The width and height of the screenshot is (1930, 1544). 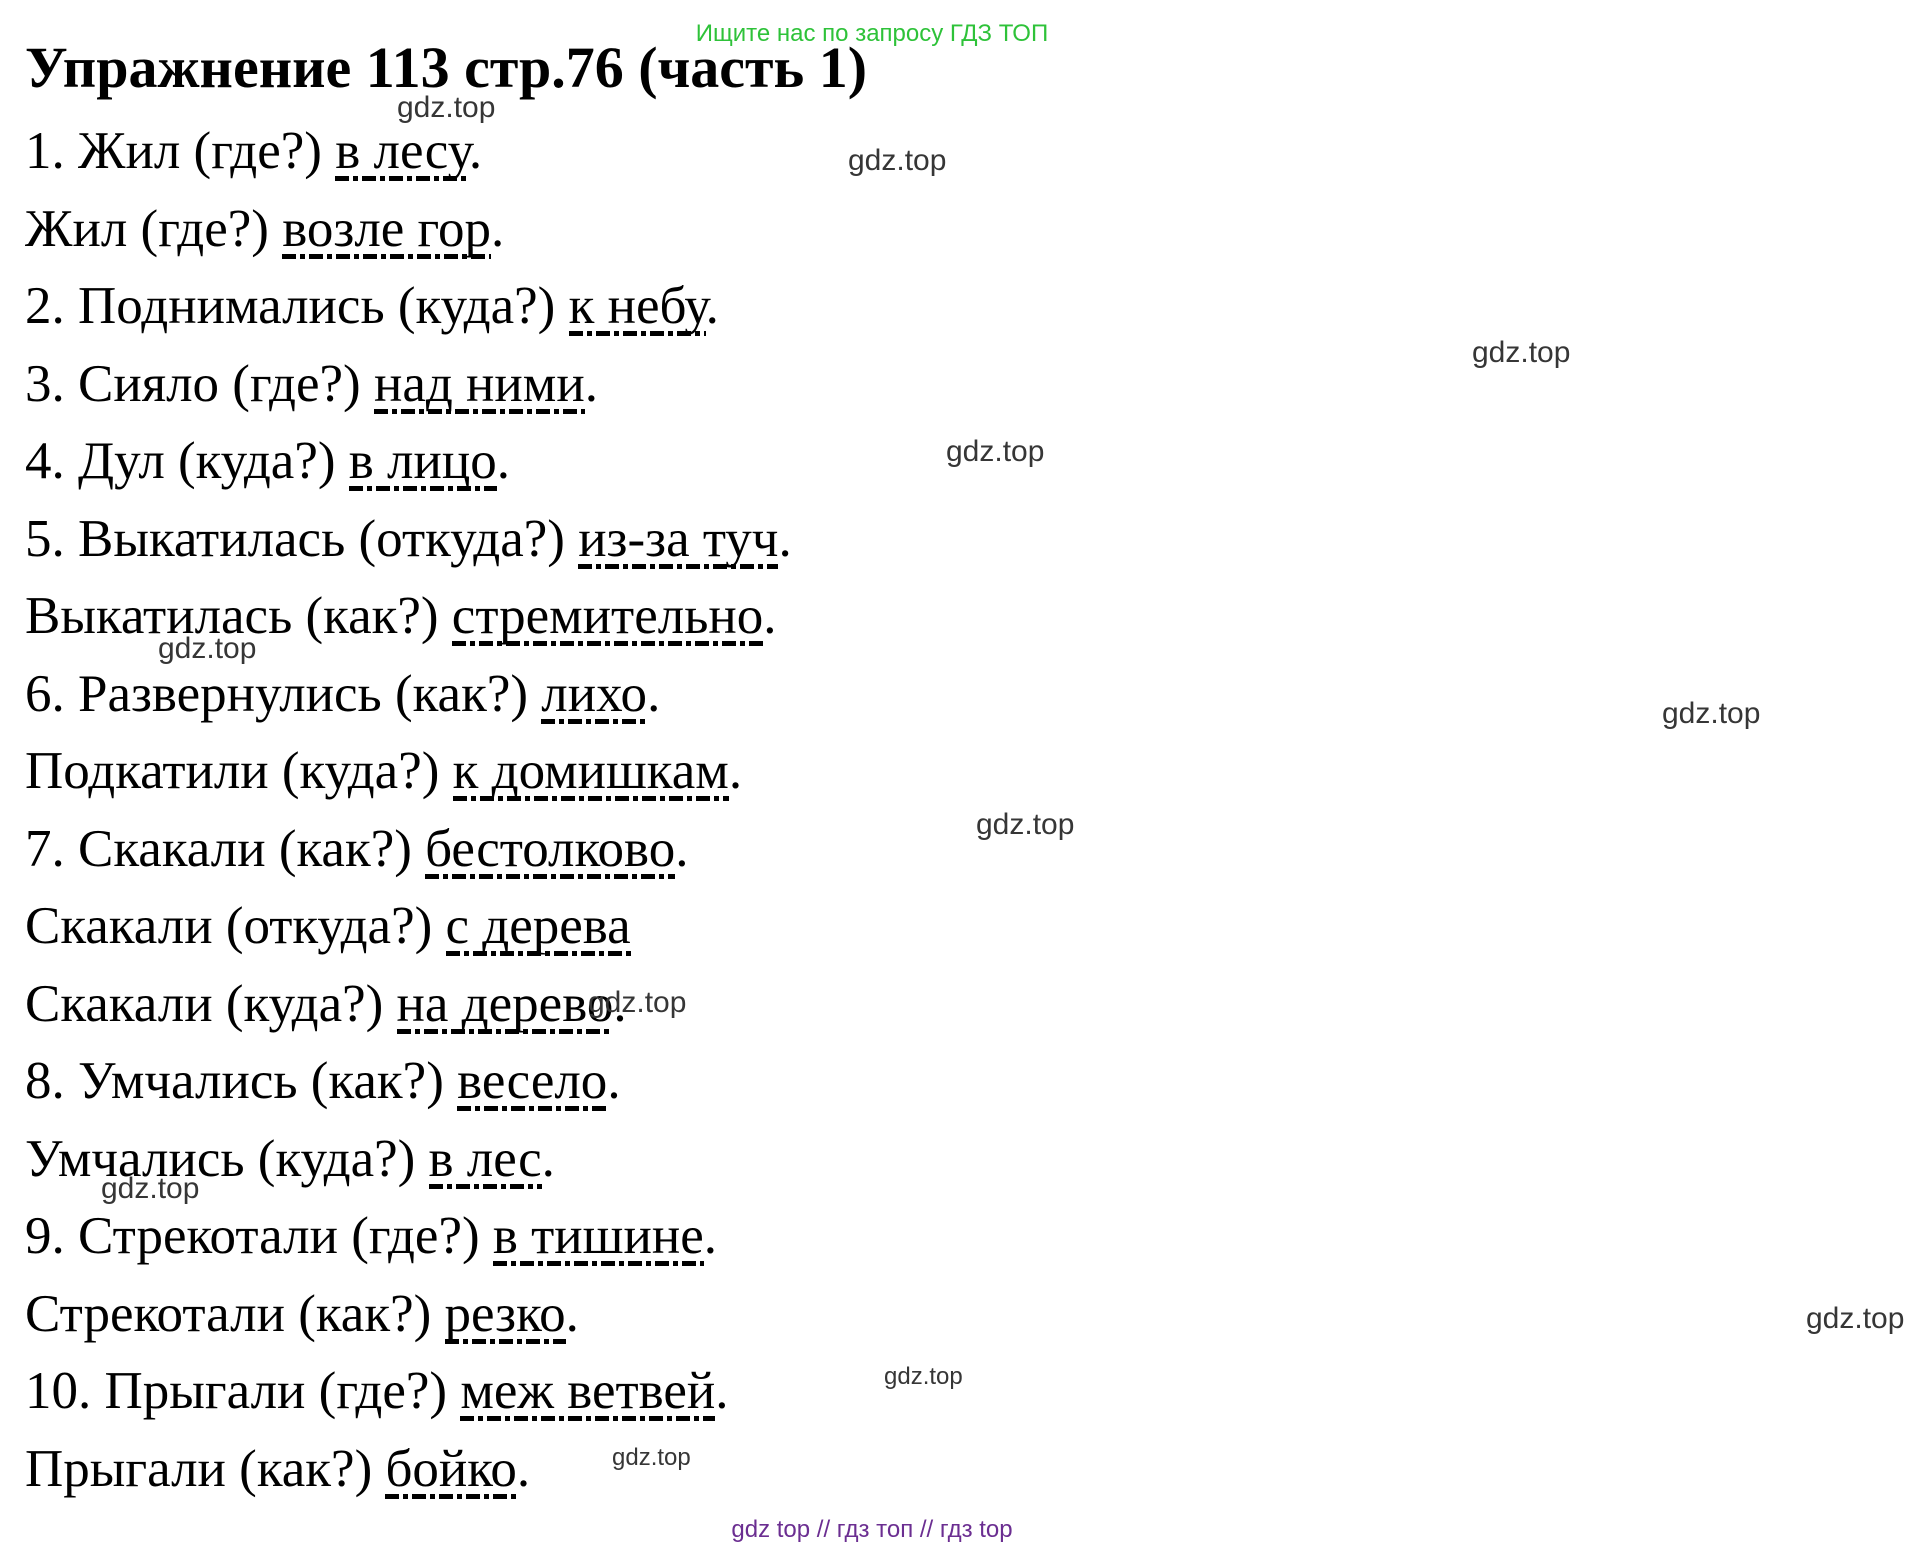 I want to click on adverbial-phrase-underlined: с дерева, so click(x=538, y=926).